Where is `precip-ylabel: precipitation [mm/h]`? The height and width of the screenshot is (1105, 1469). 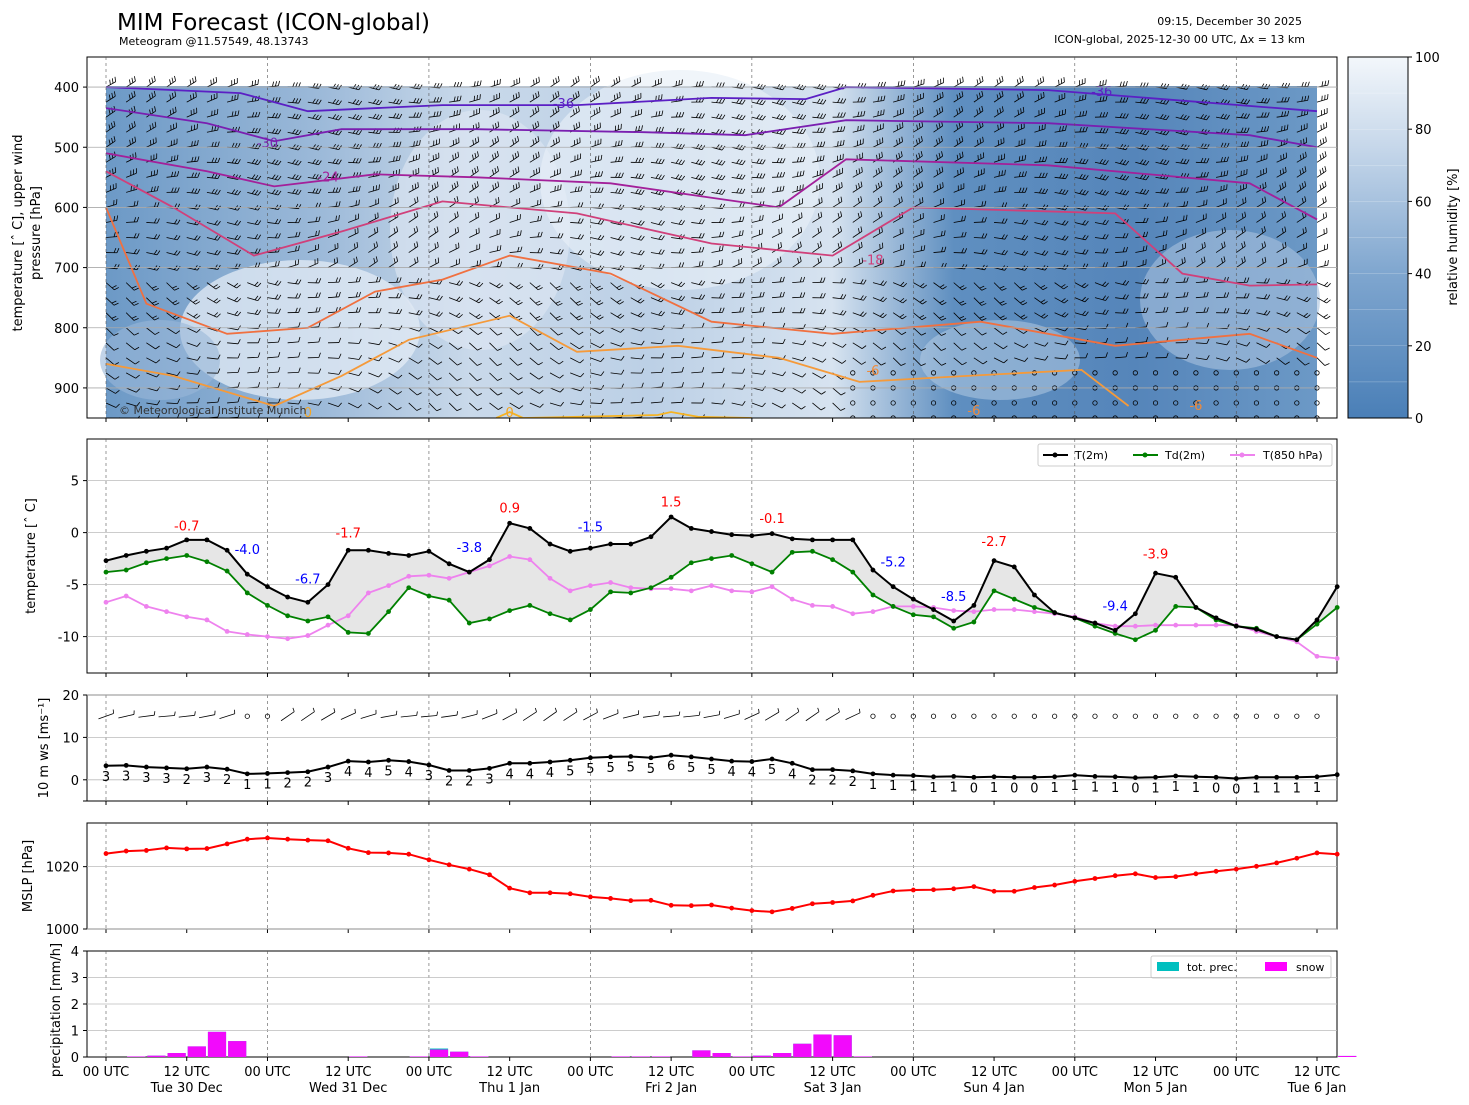
precip-ylabel: precipitation [mm/h] is located at coordinates (56, 1010).